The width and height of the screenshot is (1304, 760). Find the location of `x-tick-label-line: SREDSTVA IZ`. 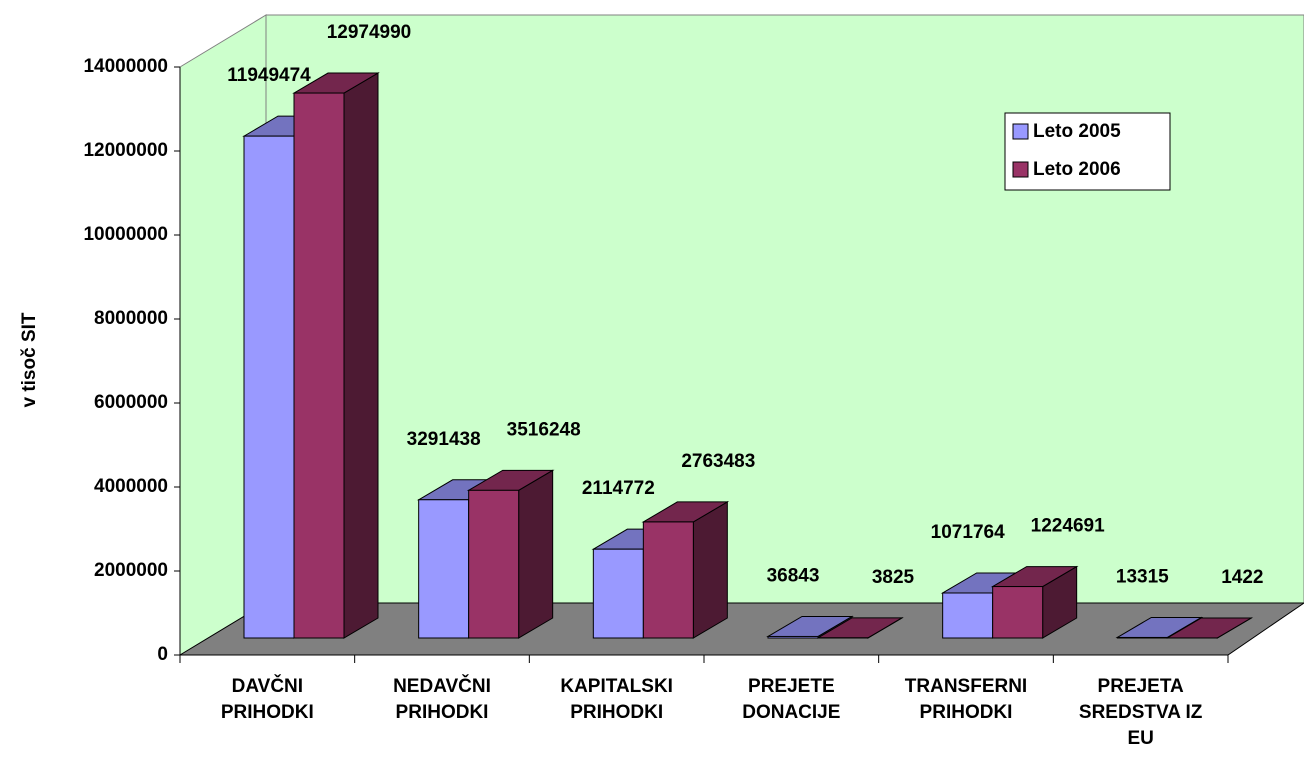

x-tick-label-line: SREDSTVA IZ is located at coordinates (1141, 712).